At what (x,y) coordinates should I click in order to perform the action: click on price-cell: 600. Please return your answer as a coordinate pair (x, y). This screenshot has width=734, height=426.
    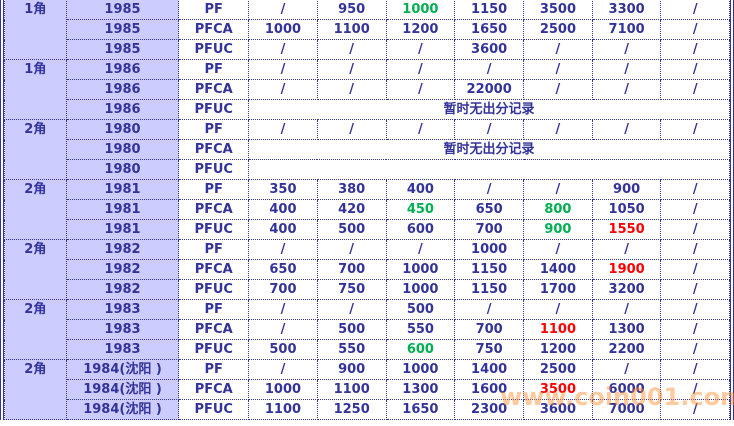
    Looking at the image, I should click on (420, 229).